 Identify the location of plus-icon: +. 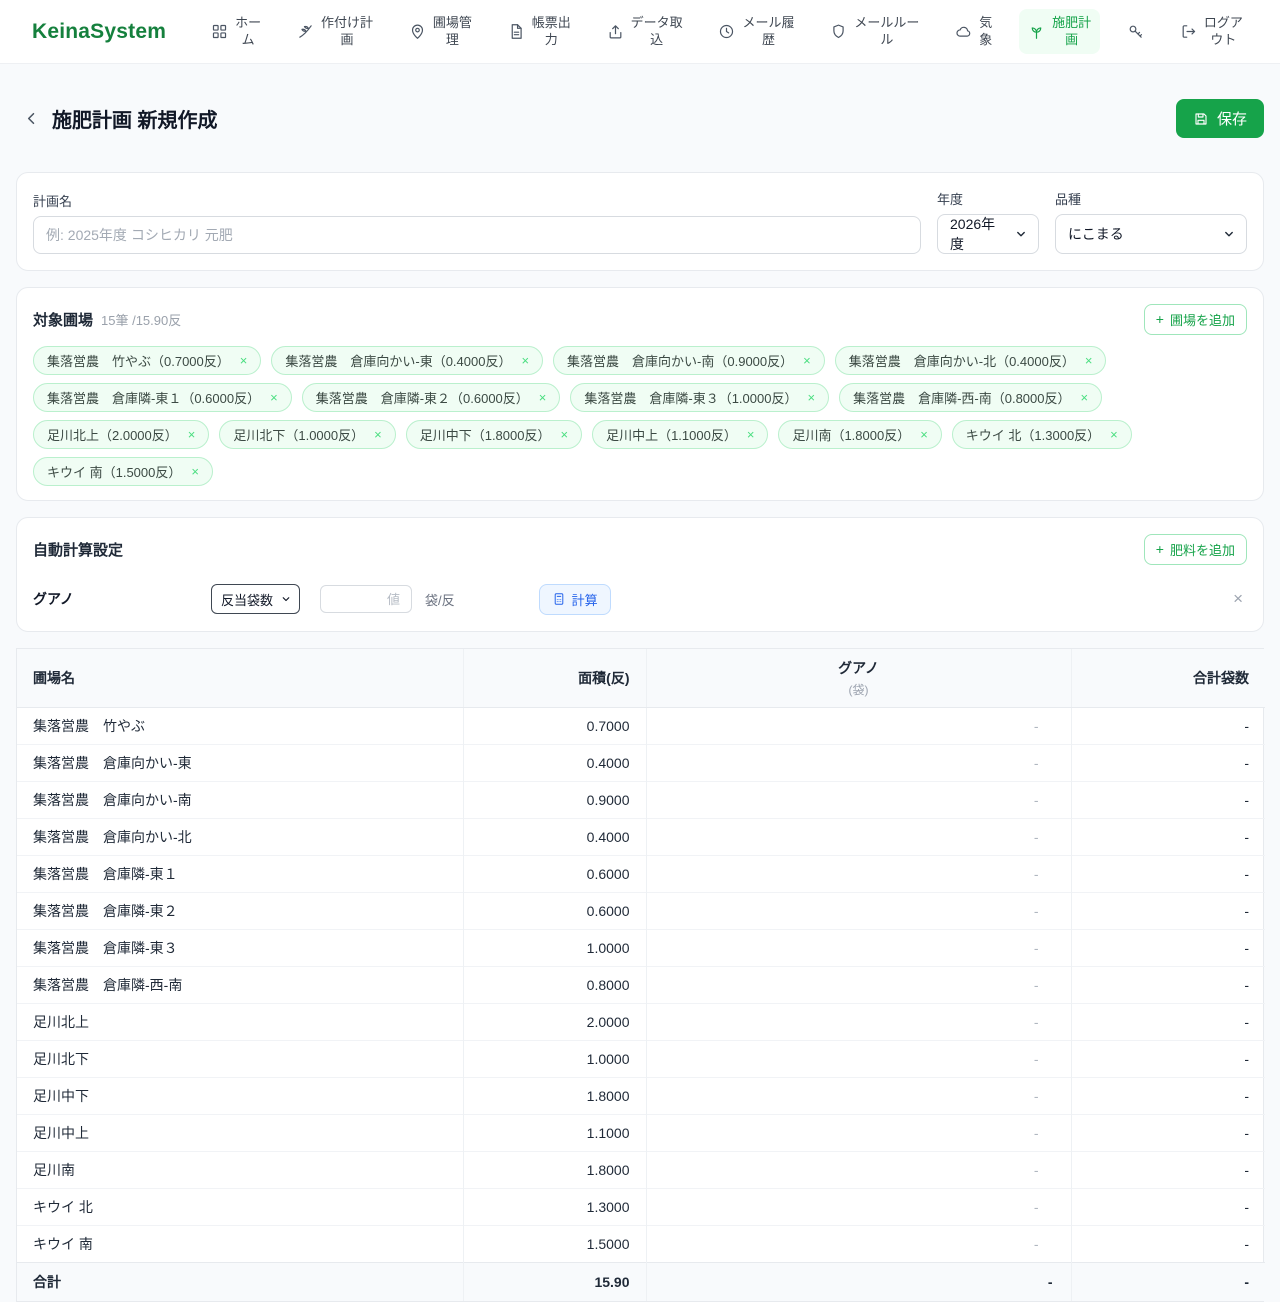
(1159, 319).